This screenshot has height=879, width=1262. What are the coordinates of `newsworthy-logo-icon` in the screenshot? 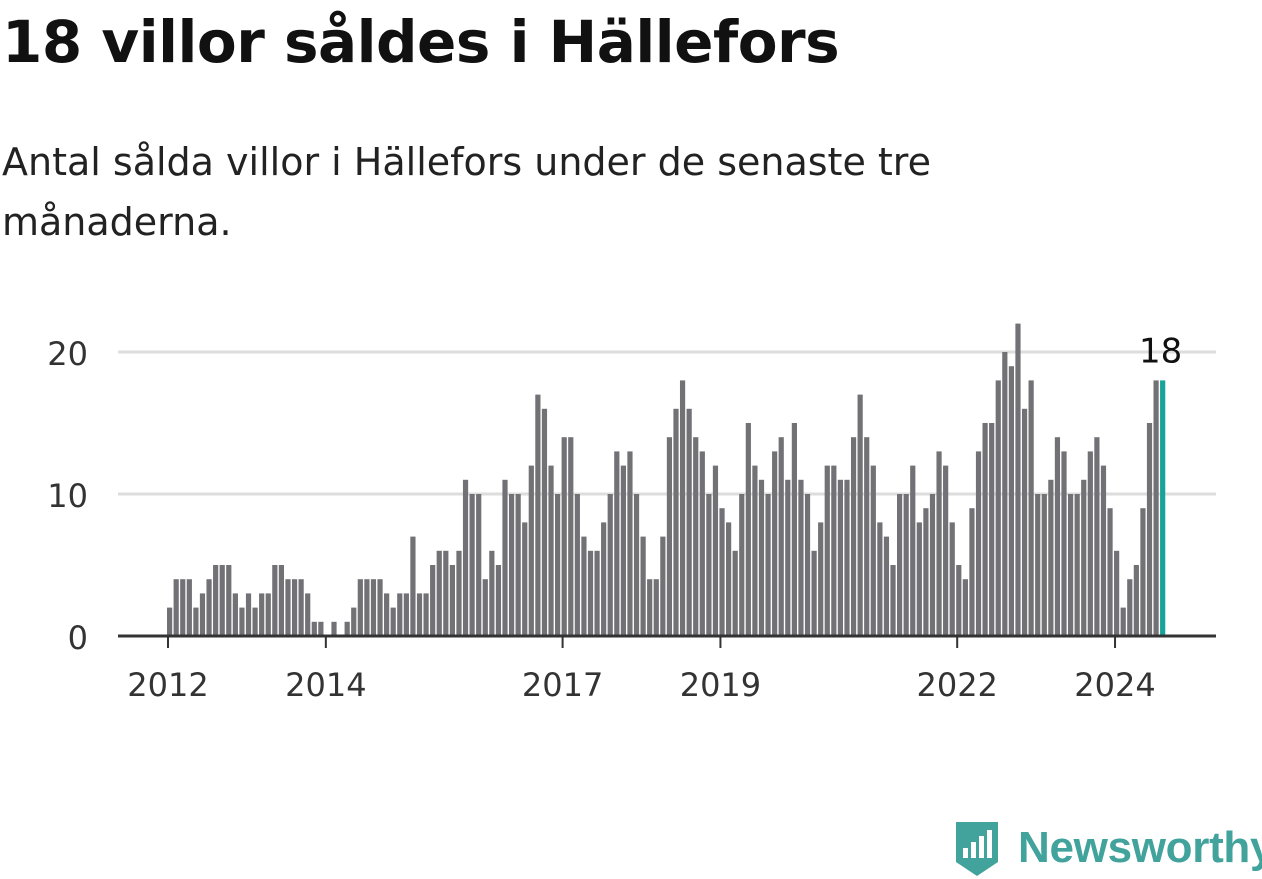 It's located at (977, 849).